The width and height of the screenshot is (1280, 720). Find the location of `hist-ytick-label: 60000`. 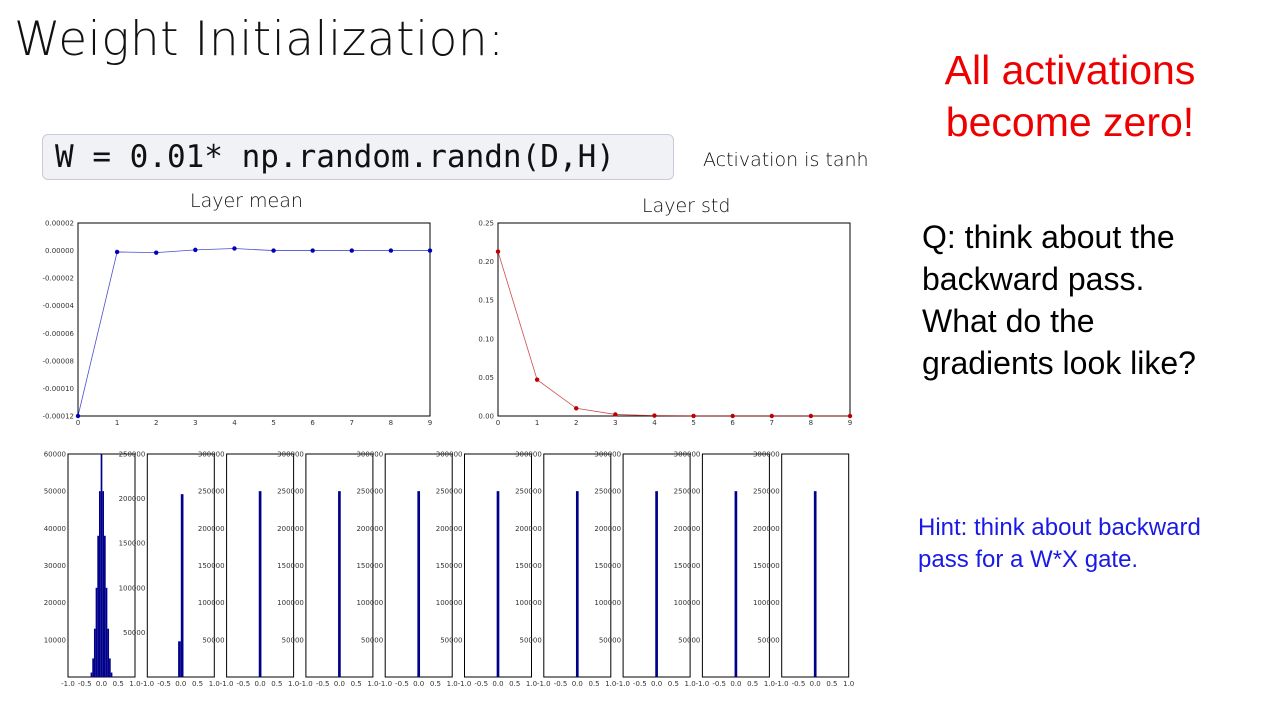

hist-ytick-label: 60000 is located at coordinates (55, 455).